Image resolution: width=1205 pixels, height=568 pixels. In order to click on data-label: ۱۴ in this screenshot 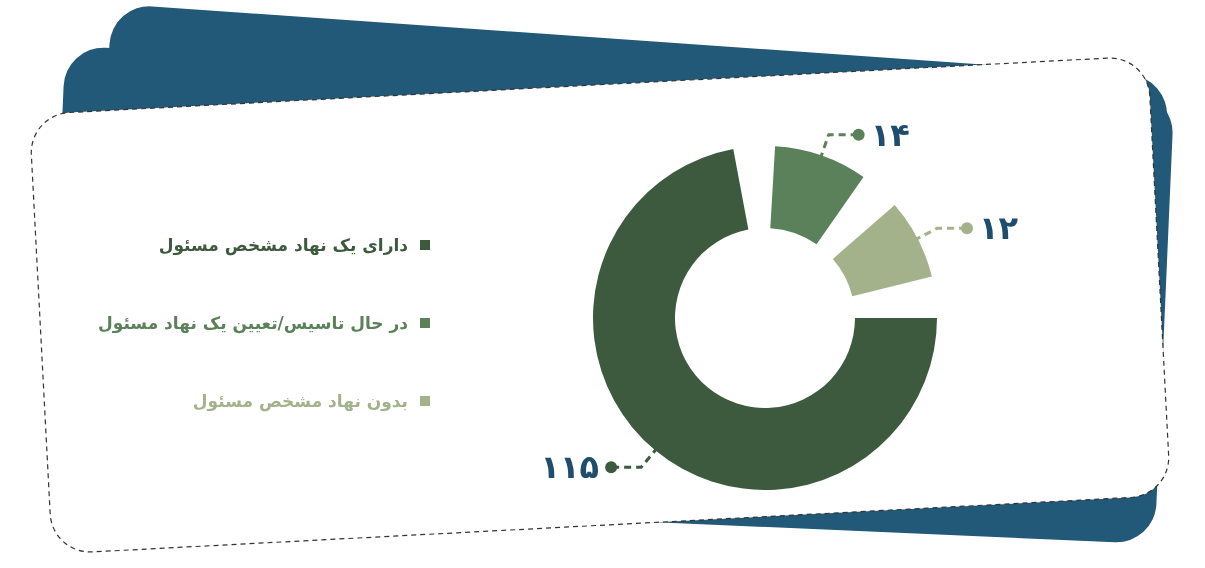, I will do `click(890, 134)`.